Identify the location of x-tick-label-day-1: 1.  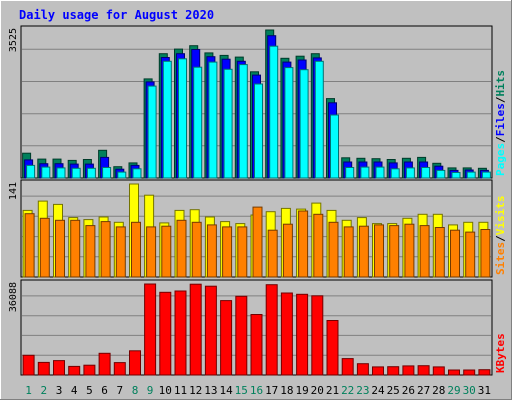
(28, 390).